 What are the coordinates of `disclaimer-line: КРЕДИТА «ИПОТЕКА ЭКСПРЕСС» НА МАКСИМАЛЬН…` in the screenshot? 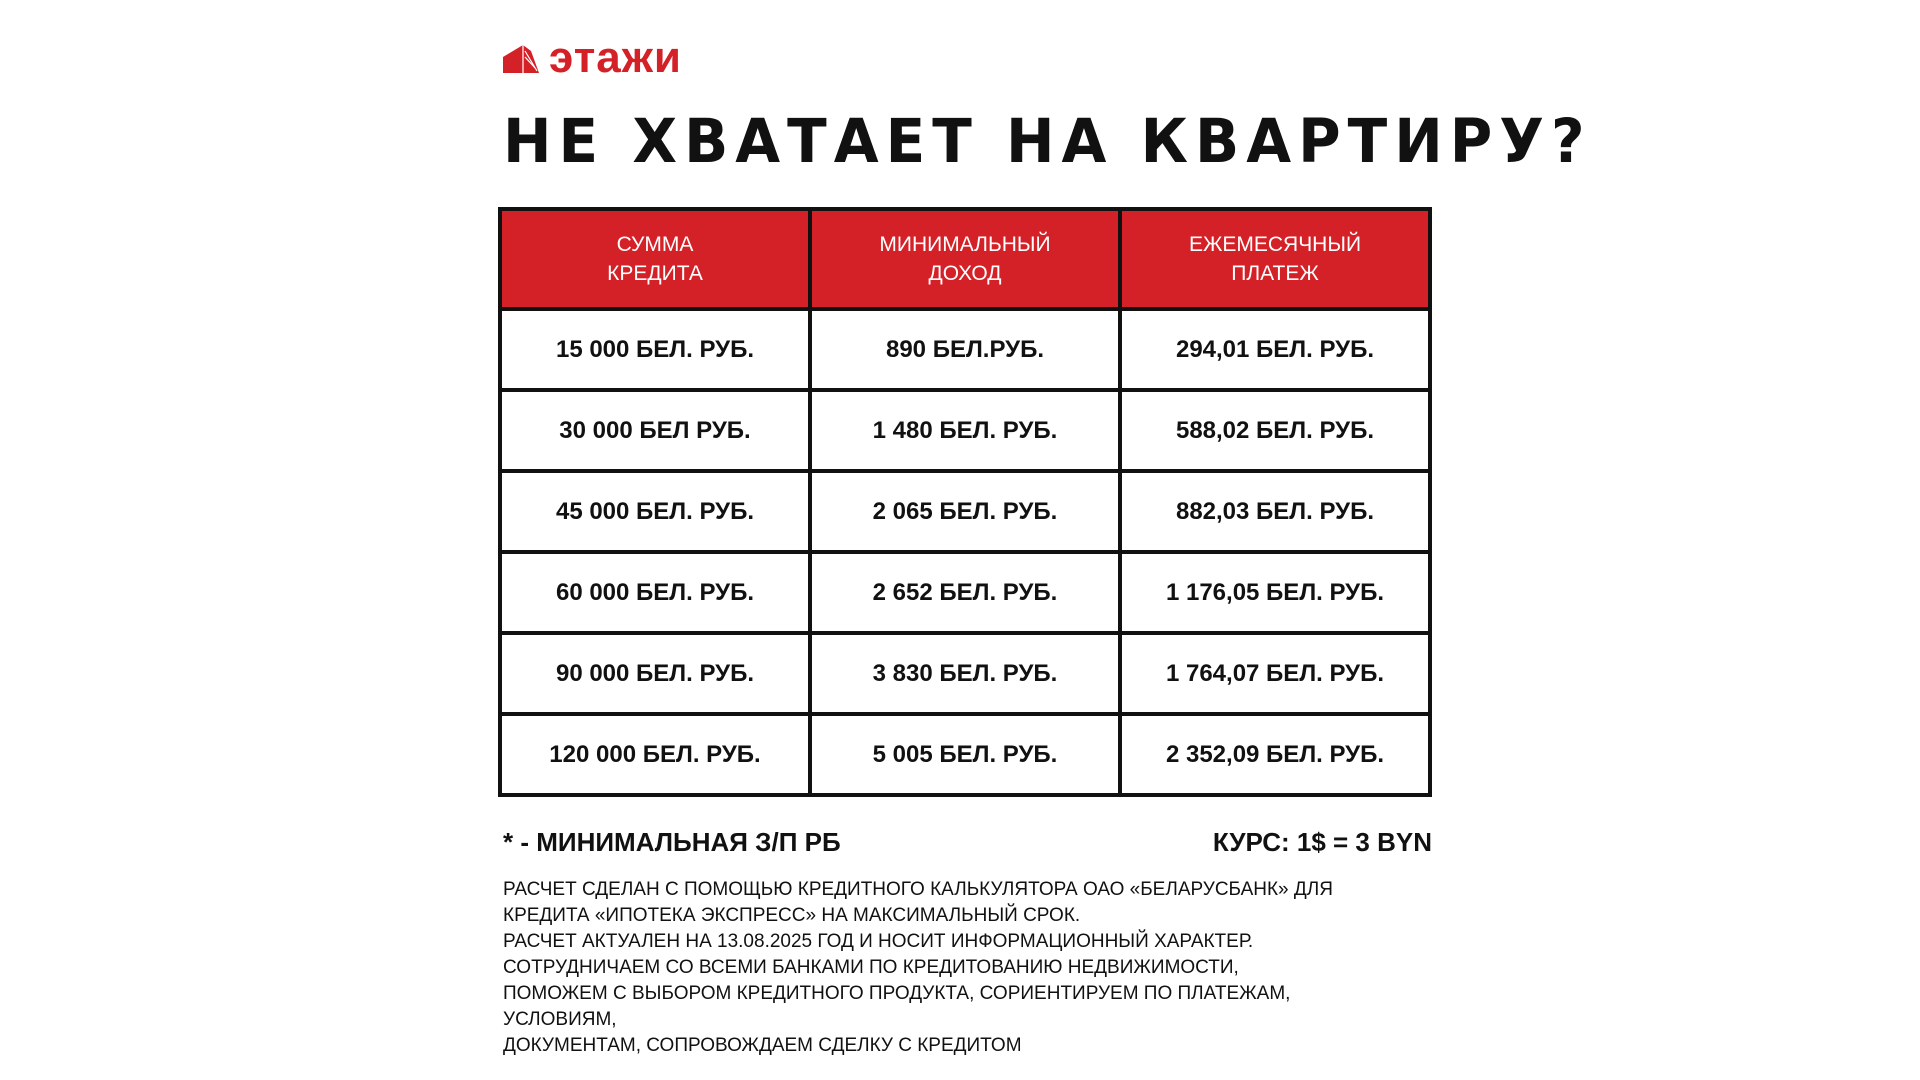 It's located at (792, 915).